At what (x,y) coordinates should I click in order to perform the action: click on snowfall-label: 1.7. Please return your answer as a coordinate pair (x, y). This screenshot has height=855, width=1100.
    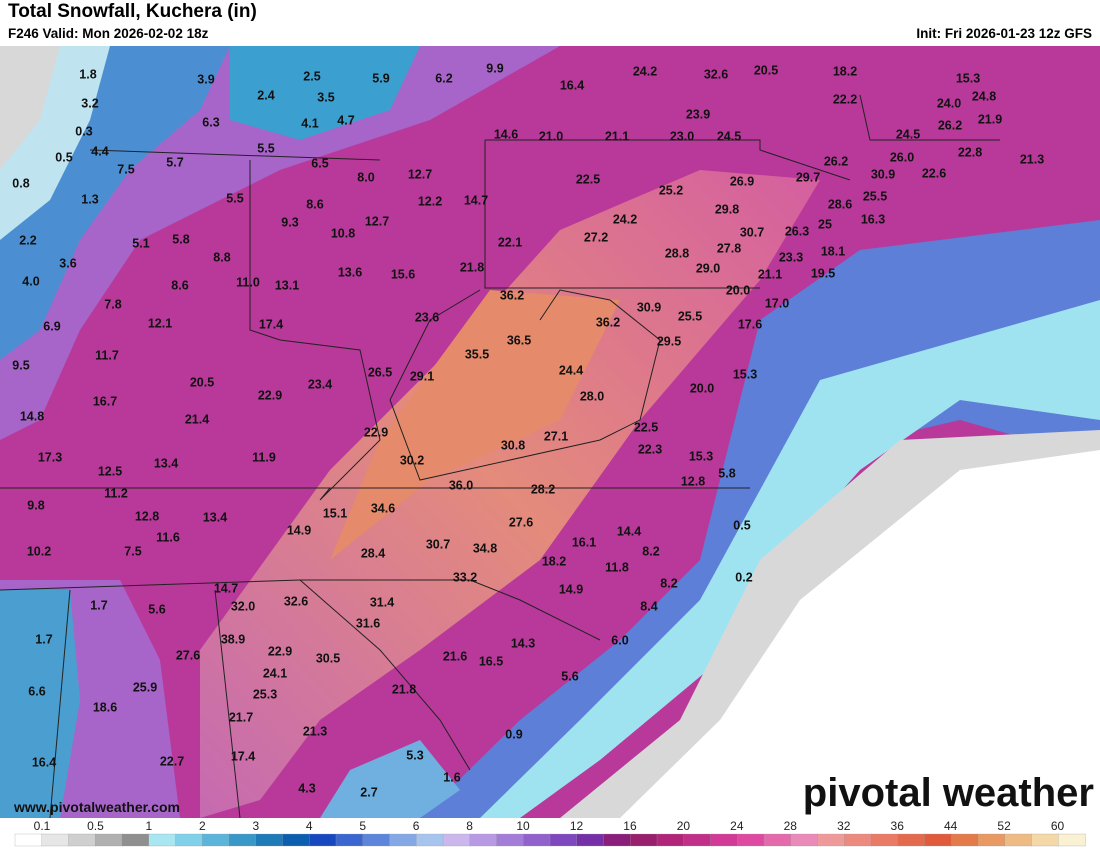
    Looking at the image, I should click on (43, 639).